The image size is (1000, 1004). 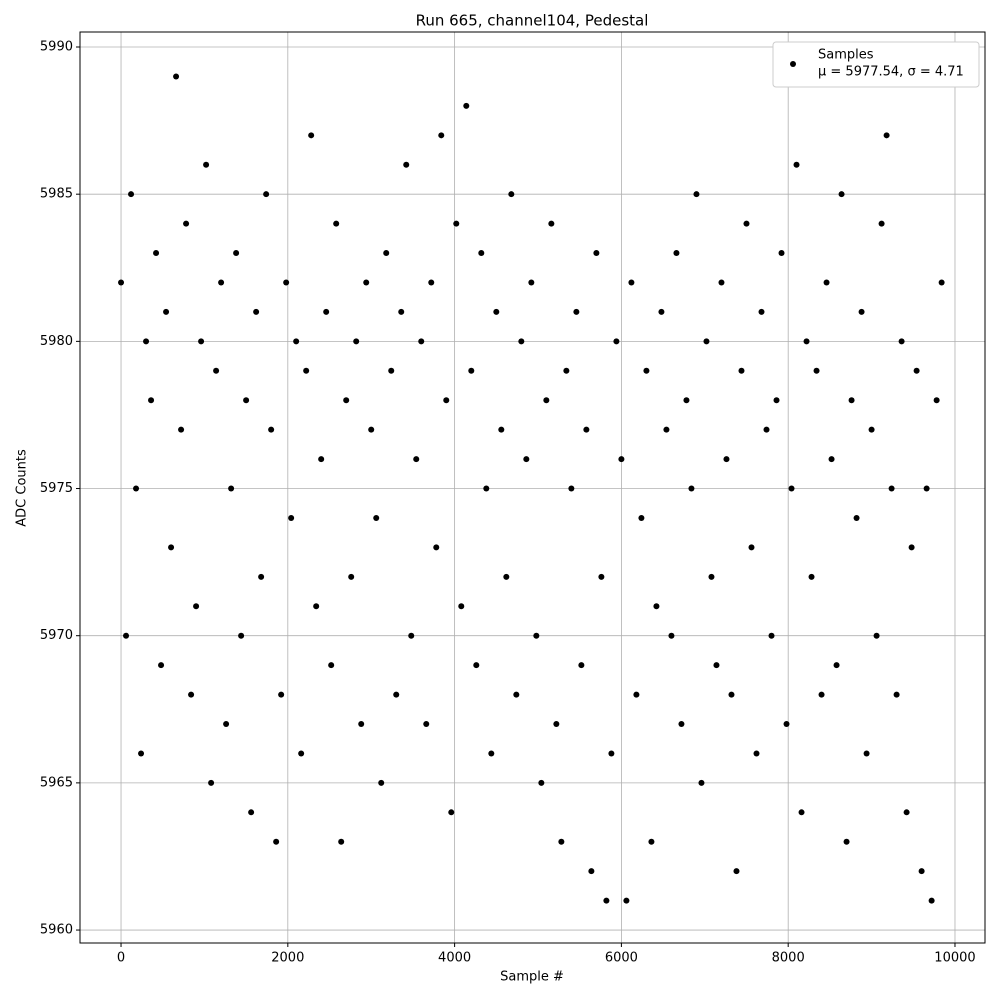 What do you see at coordinates (56, 488) in the screenshot?
I see `y-tick-label: 5975` at bounding box center [56, 488].